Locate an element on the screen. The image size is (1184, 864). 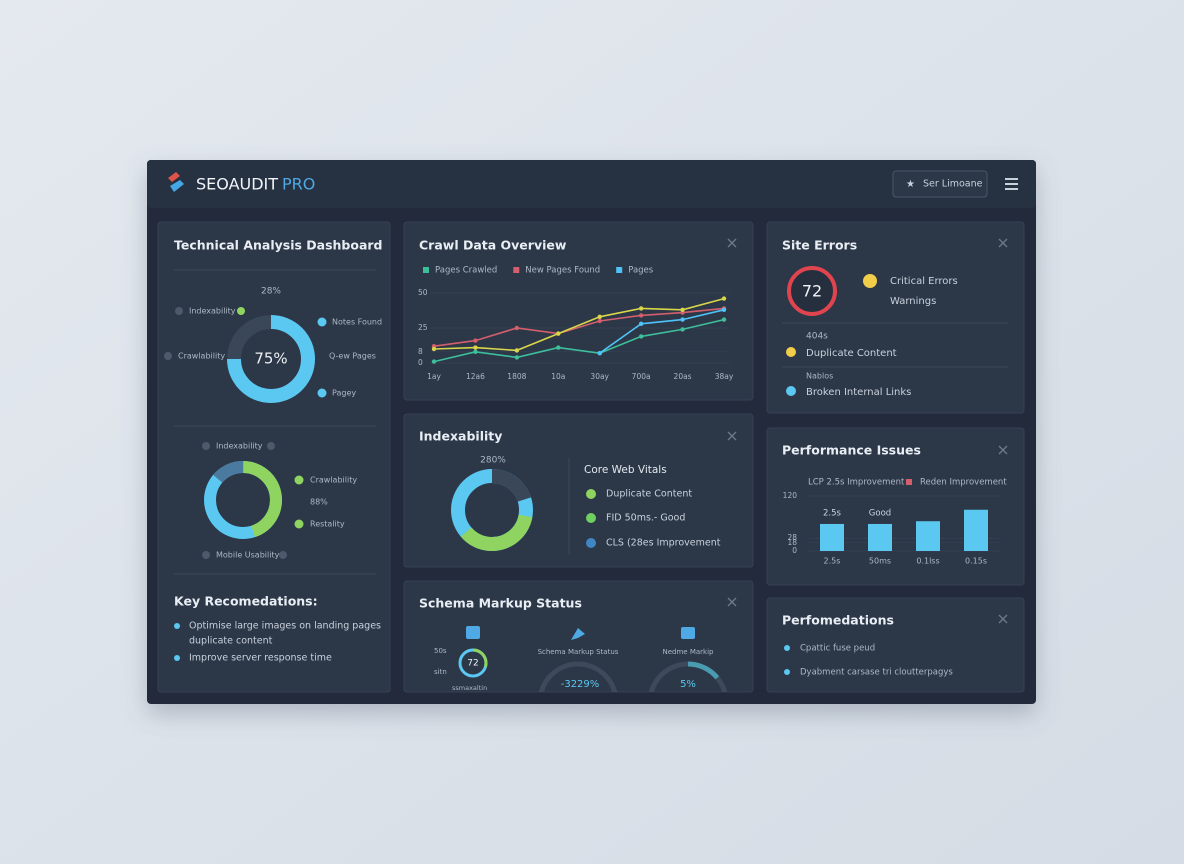
x-tick-label: 1808 is located at coordinates (516, 376).